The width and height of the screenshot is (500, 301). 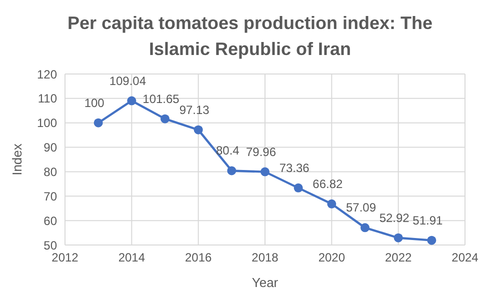 I want to click on x-tick-label: 2016, so click(x=198, y=257).